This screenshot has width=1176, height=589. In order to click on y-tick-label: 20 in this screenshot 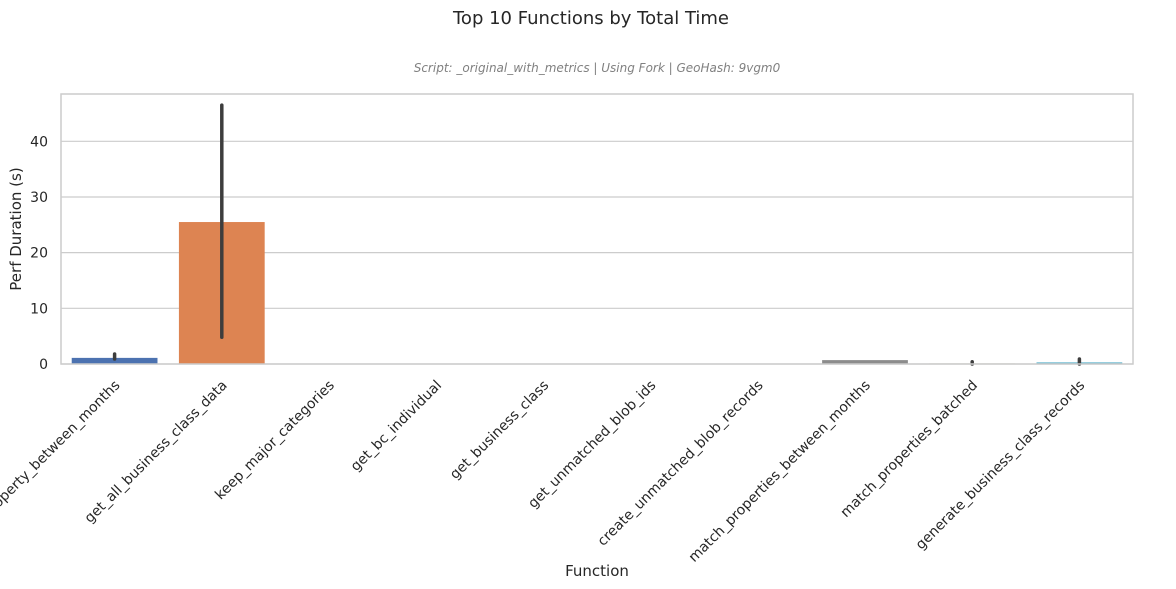, I will do `click(39, 254)`.